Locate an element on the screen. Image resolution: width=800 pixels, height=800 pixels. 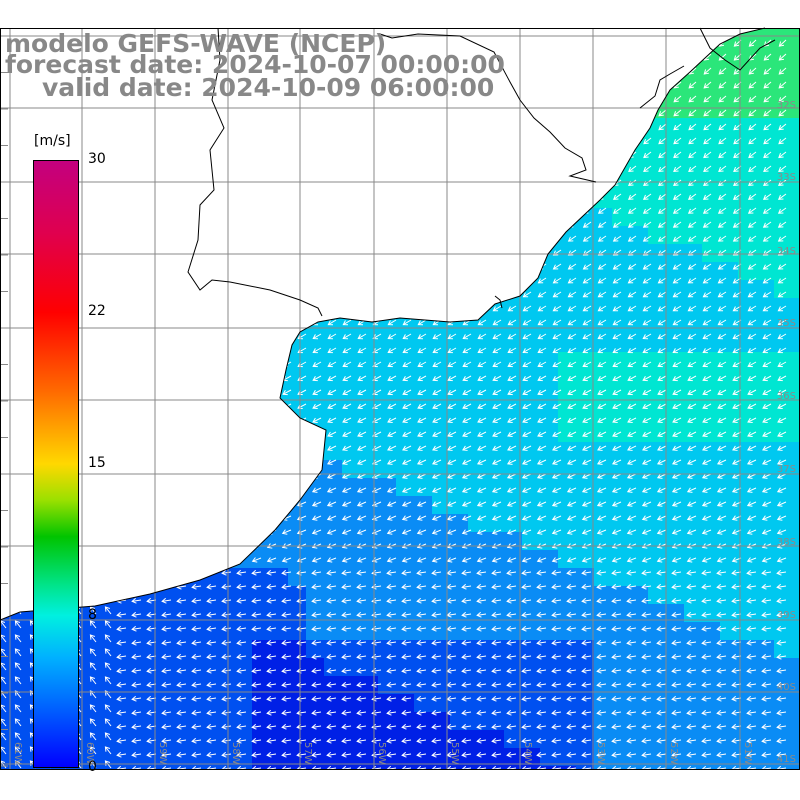
longitude-label: 54W is located at coordinates (527, 753).